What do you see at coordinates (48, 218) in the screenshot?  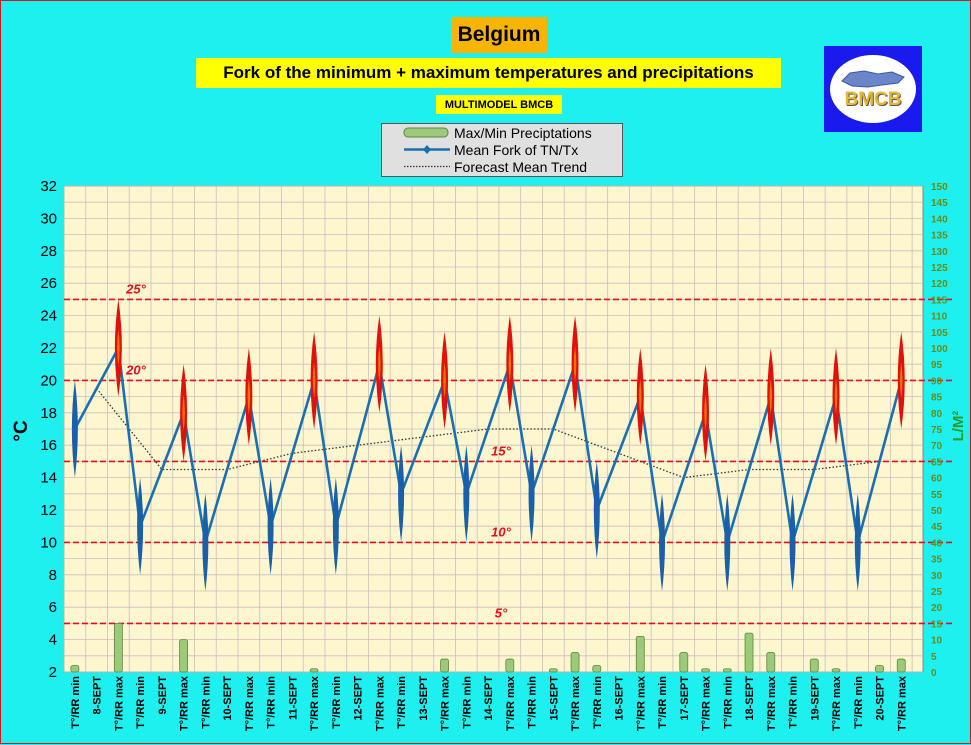 I see `y-tick-label: 30` at bounding box center [48, 218].